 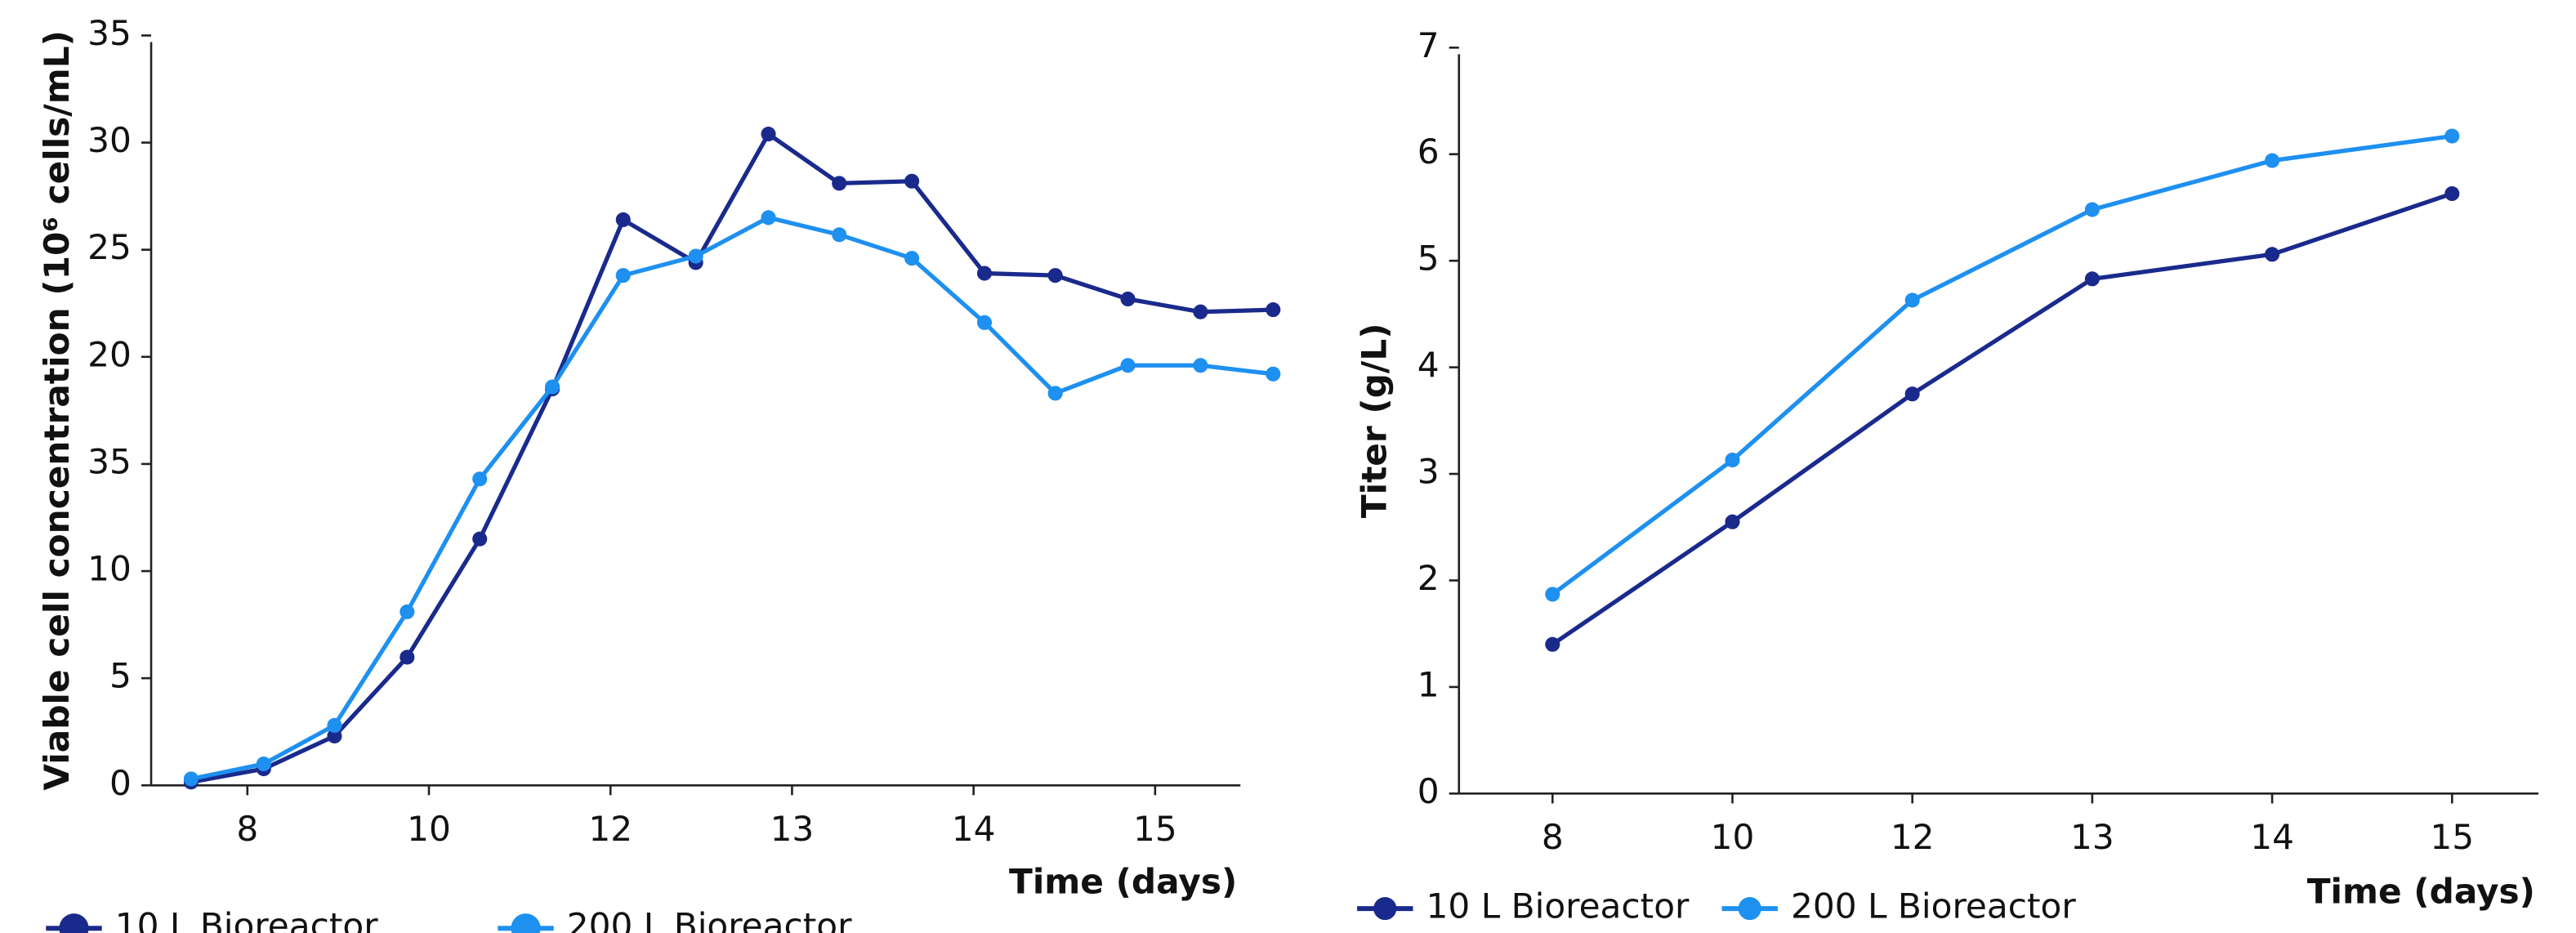 I want to click on y-axis-label: Titer (g/L), so click(x=1375, y=420).